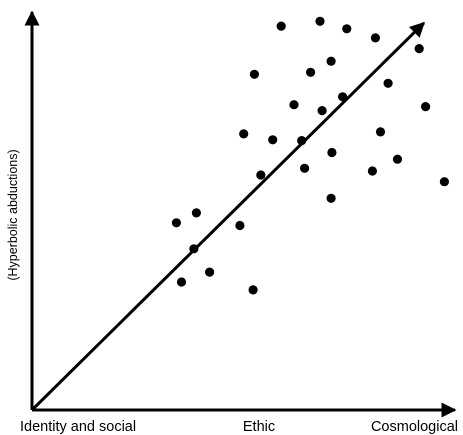  Describe the element at coordinates (78, 427) in the screenshot. I see `x-tick-label-identity-and-social: Identity and social` at that location.